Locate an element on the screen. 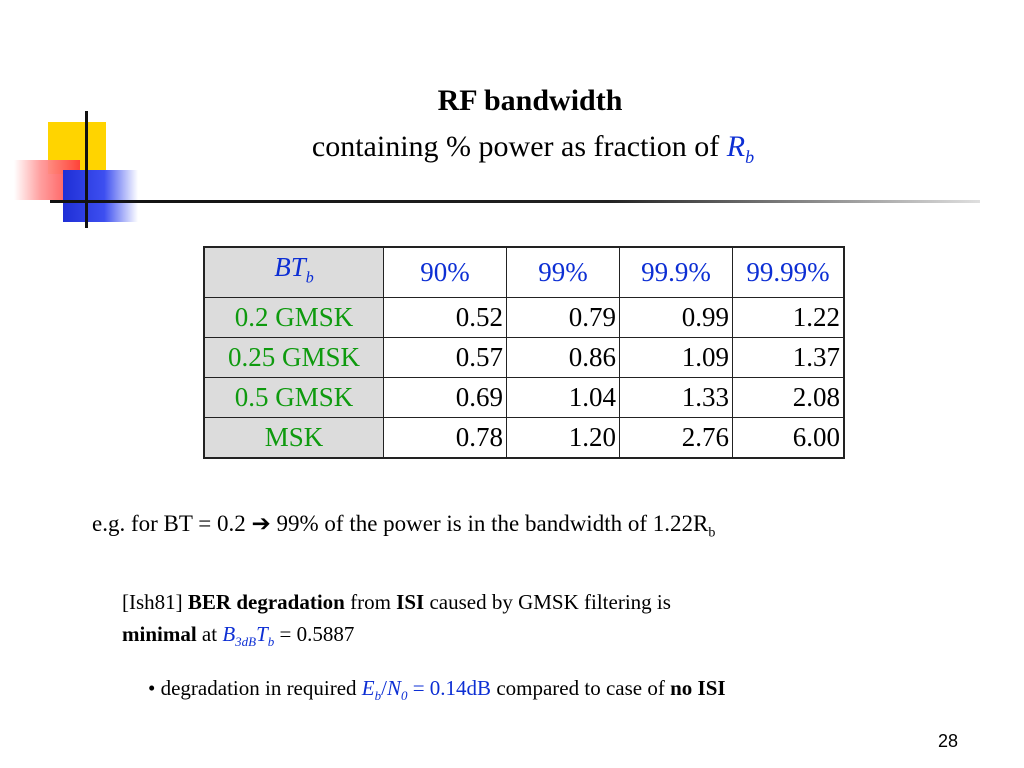 This screenshot has height=768, width=1024. table-cell: 0.78 is located at coordinates (445, 438).